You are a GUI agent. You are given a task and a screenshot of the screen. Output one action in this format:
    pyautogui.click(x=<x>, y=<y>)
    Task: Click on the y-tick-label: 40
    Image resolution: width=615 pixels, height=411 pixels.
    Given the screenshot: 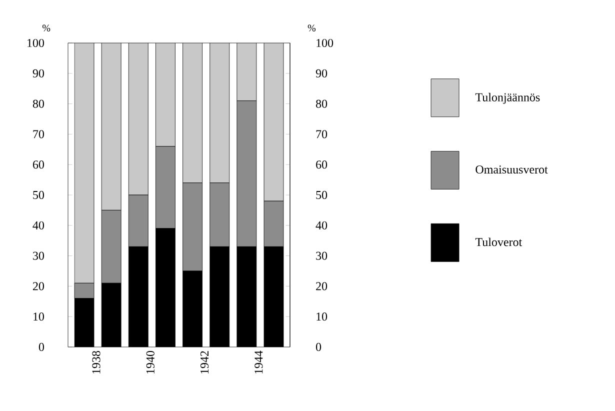 What is the action you would take?
    pyautogui.click(x=38, y=225)
    